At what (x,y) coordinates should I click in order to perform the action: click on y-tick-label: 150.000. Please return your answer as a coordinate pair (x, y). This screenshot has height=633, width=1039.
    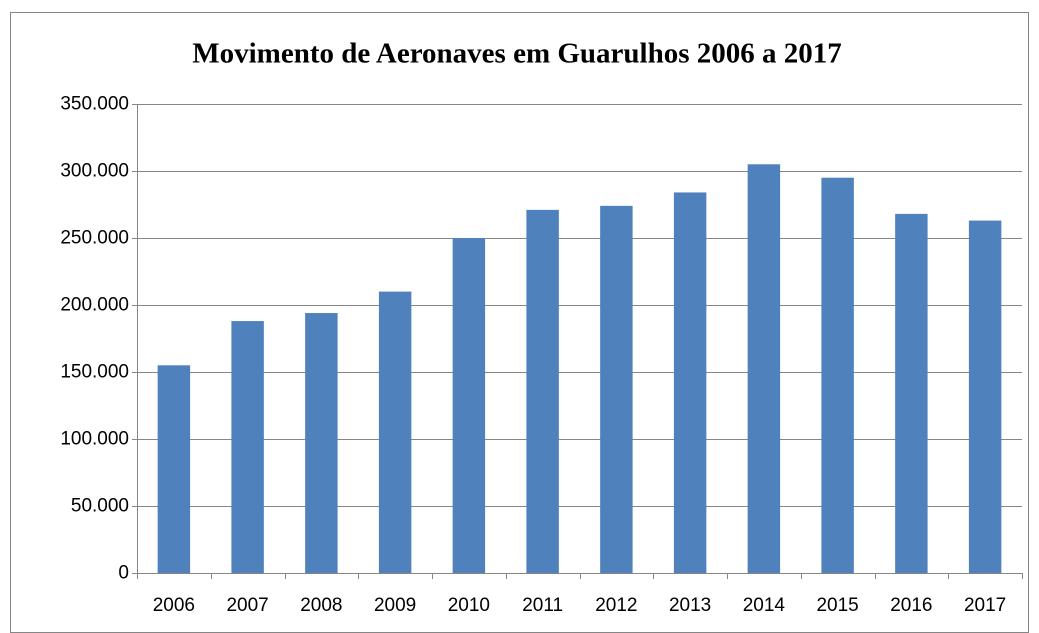
    Looking at the image, I should click on (94, 372).